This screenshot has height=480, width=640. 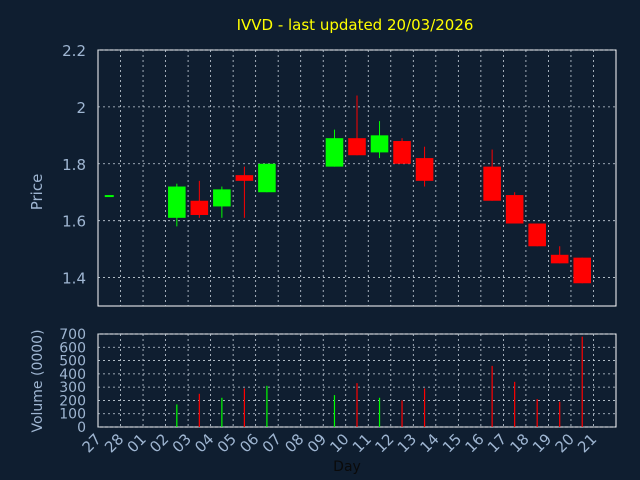 What do you see at coordinates (72, 388) in the screenshot?
I see `volume-y-tick-label: 300` at bounding box center [72, 388].